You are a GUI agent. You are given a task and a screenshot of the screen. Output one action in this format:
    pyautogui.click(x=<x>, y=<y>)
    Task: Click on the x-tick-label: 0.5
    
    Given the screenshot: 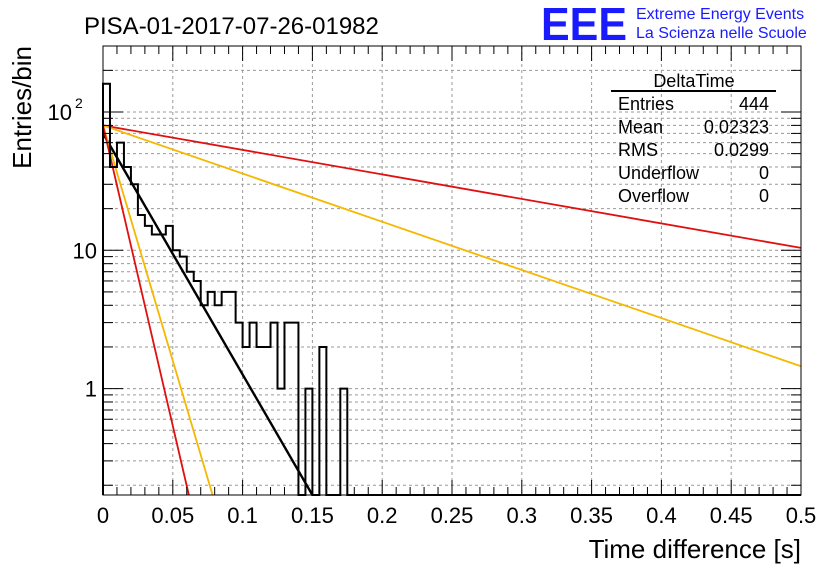 What is the action you would take?
    pyautogui.click(x=801, y=515)
    